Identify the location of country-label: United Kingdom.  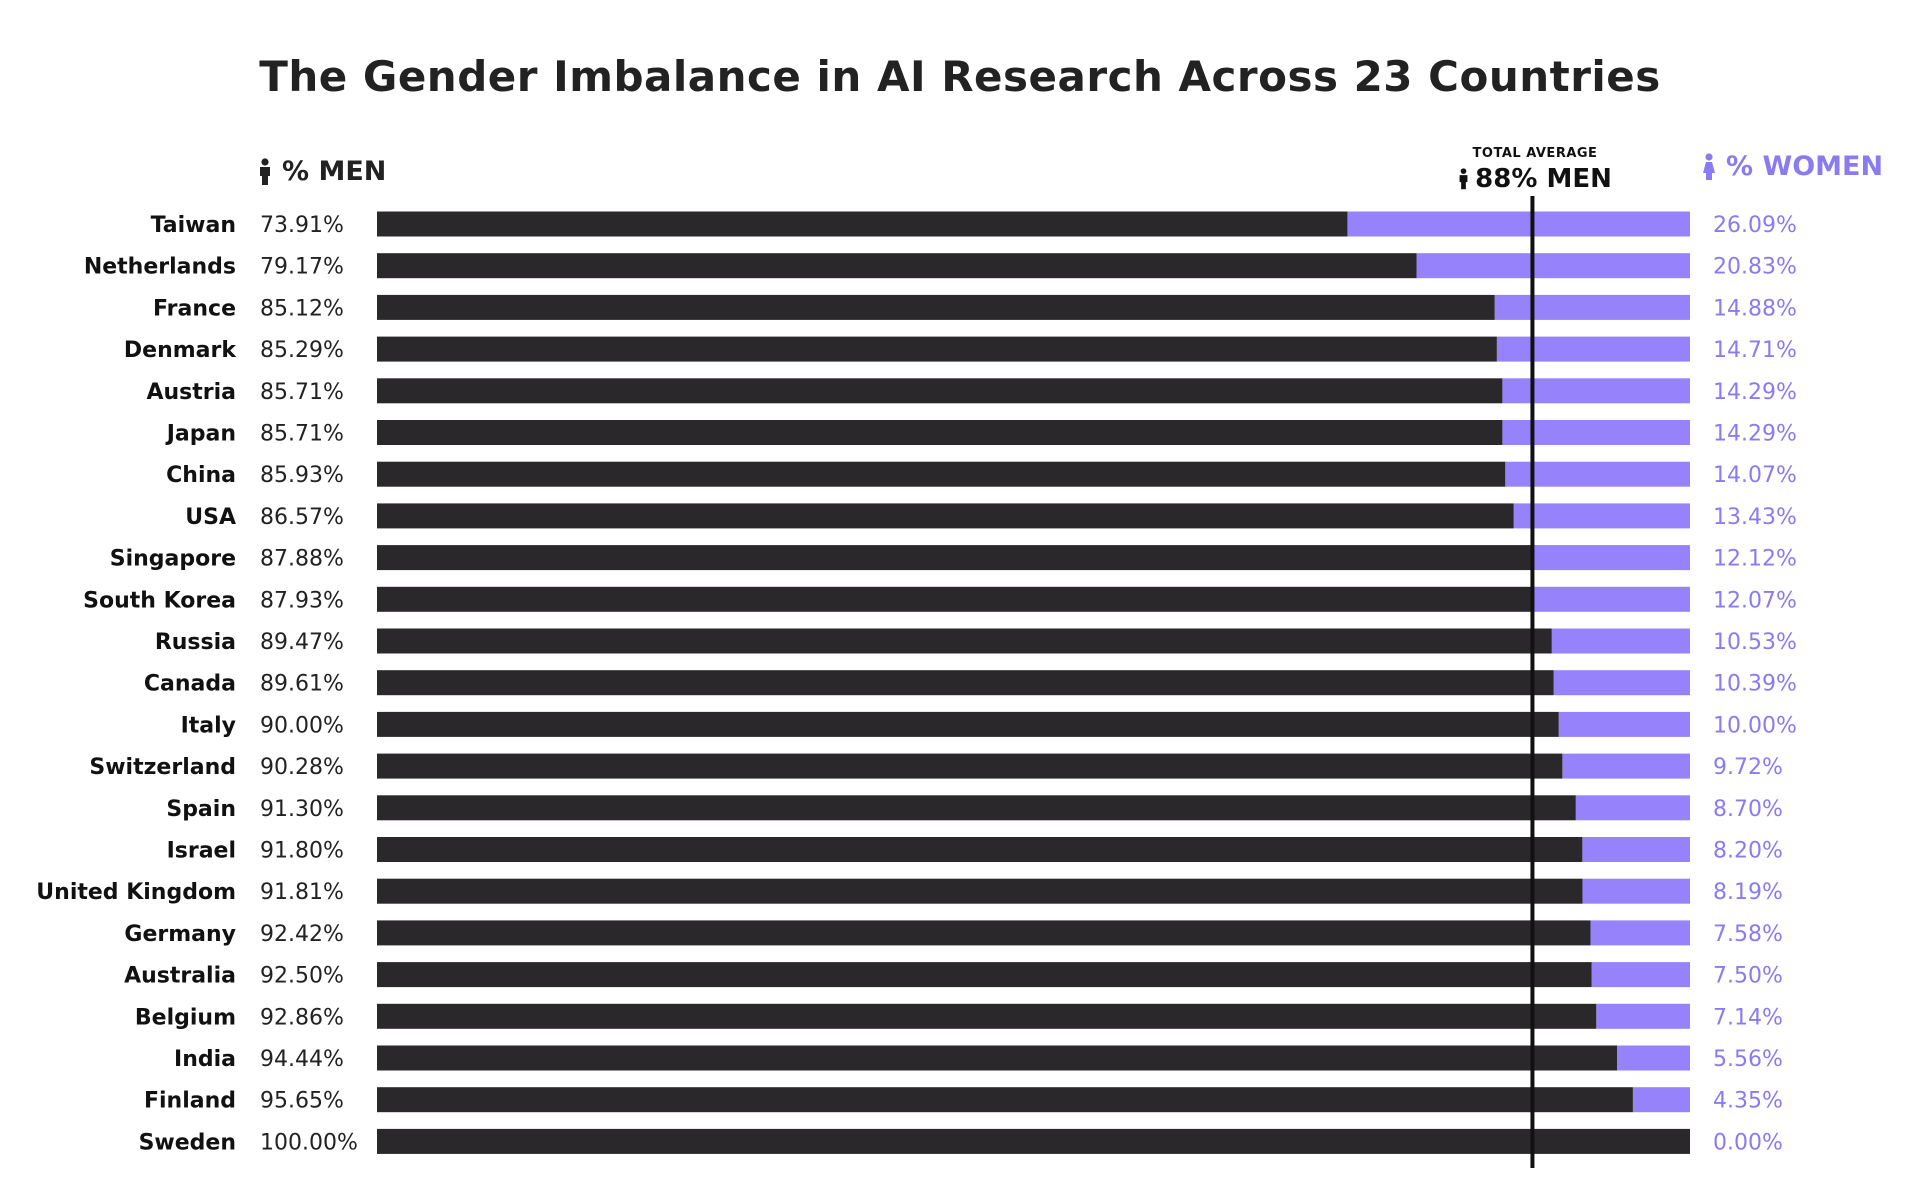
(136, 892).